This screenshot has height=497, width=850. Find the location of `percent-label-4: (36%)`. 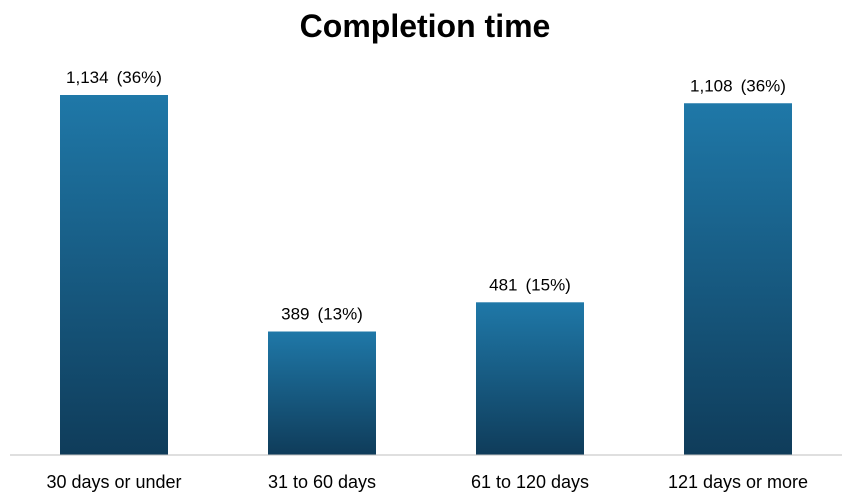

percent-label-4: (36%) is located at coordinates (763, 85).